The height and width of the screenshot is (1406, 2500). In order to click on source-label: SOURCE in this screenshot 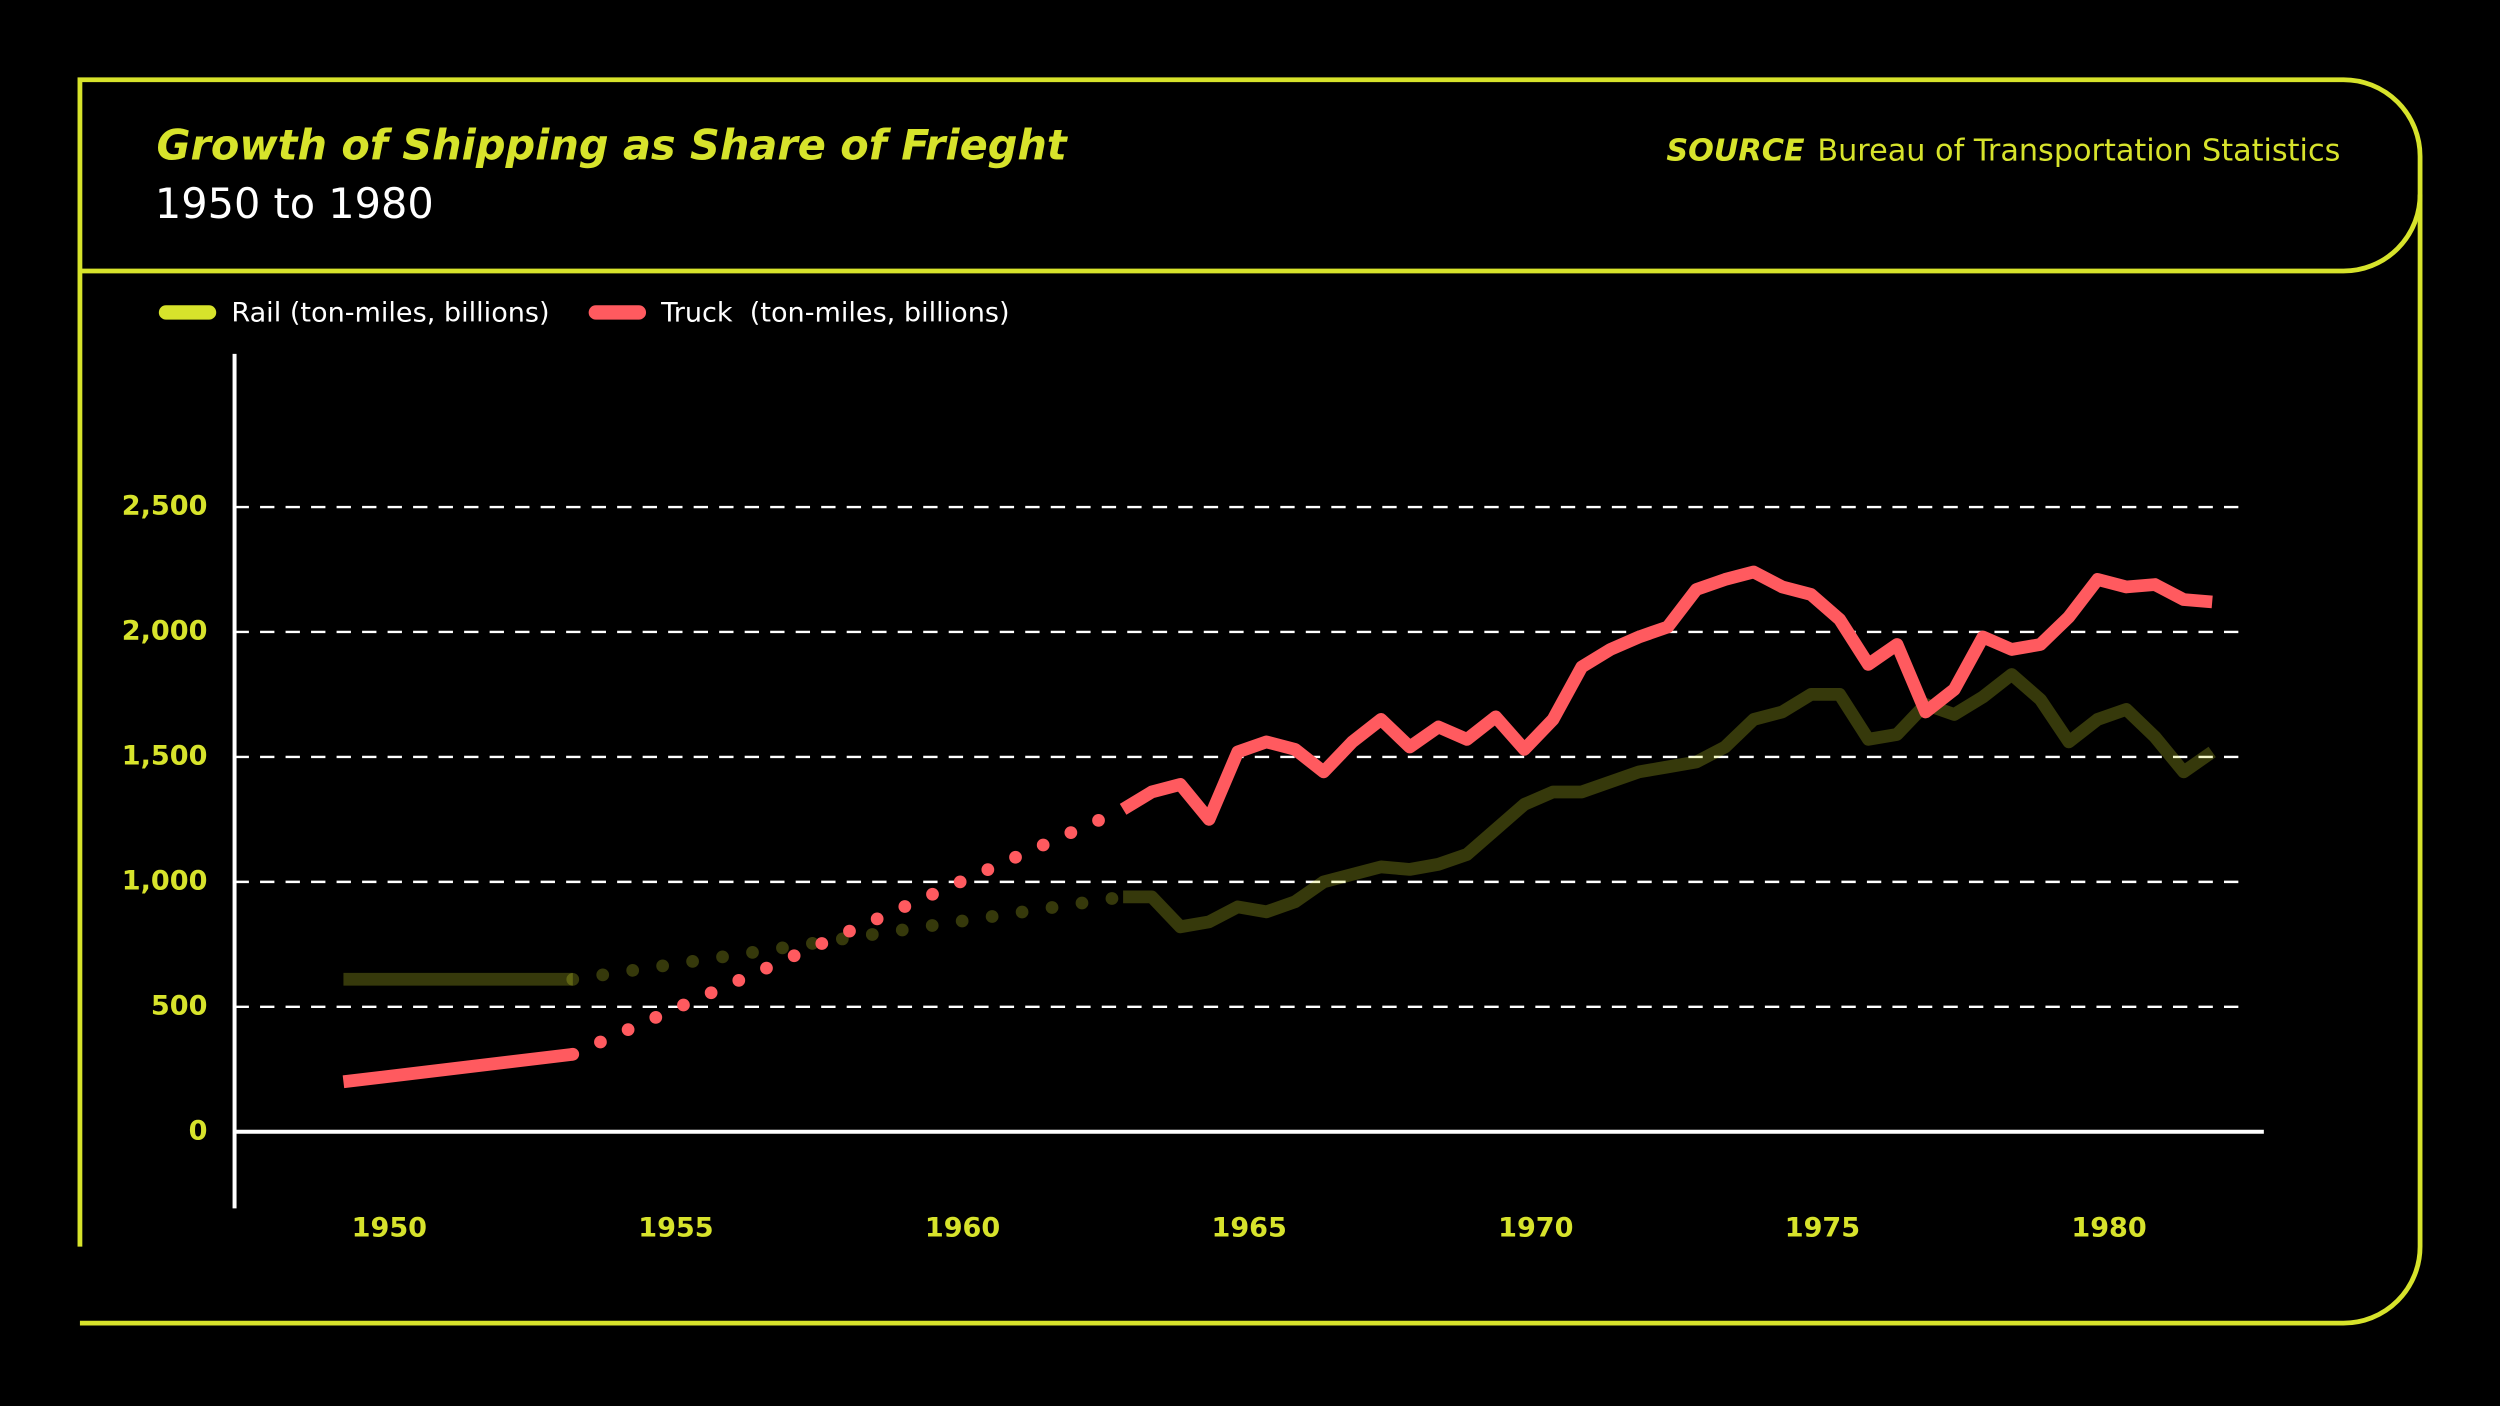, I will do `click(1735, 150)`.